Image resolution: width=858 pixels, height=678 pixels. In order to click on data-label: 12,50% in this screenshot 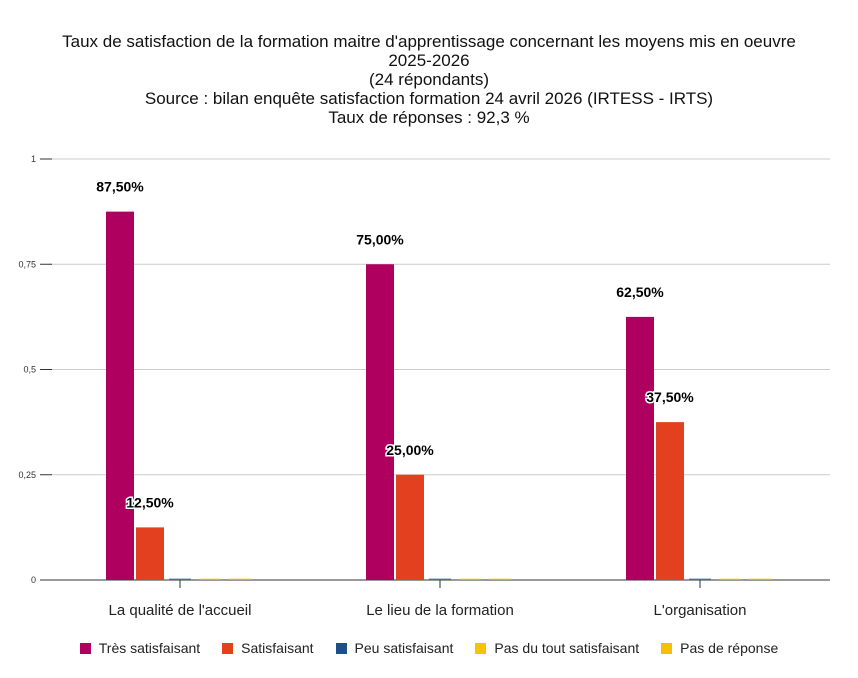, I will do `click(150, 502)`.